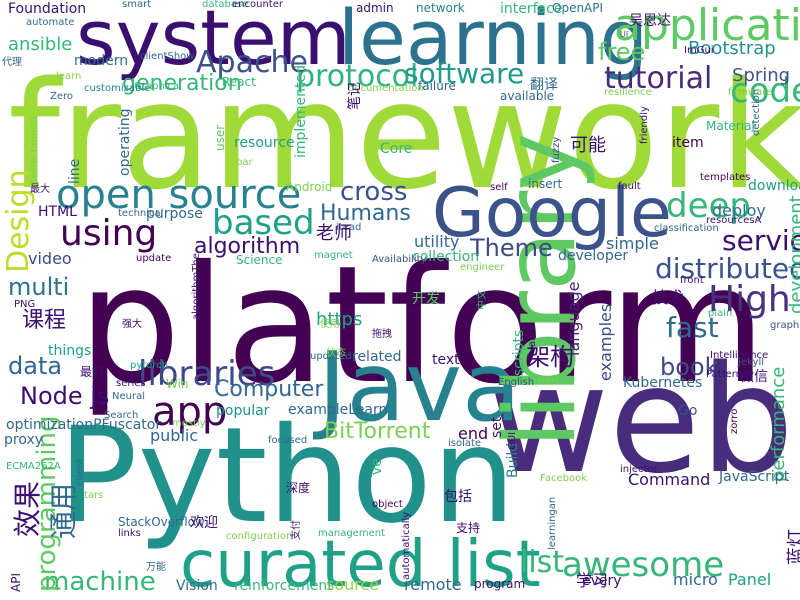 This screenshot has height=600, width=800. Describe the element at coordinates (69, 76) in the screenshot. I see `cloud-word-110: learn` at that location.